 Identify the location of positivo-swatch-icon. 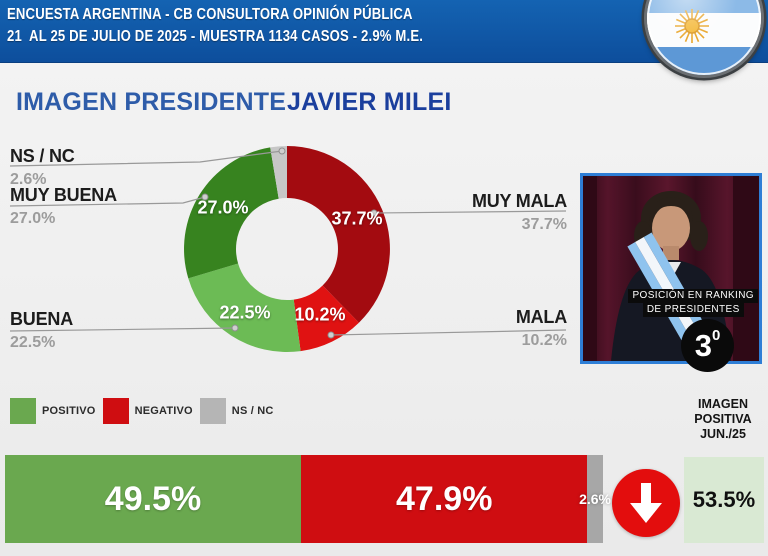
(23, 411).